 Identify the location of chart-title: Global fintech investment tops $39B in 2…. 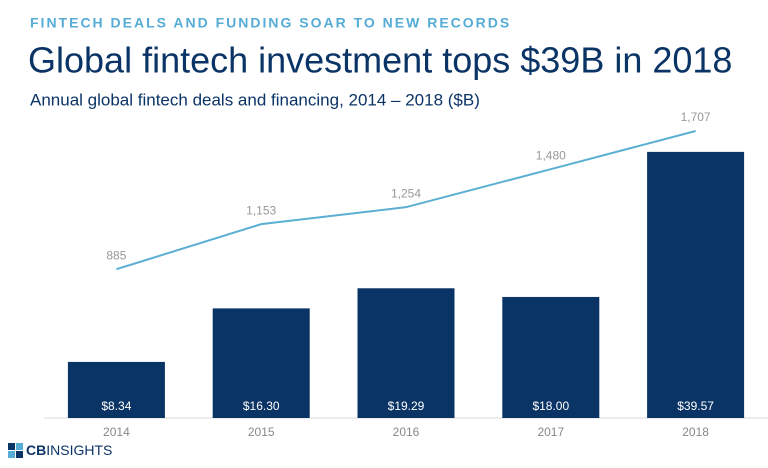
(380, 60).